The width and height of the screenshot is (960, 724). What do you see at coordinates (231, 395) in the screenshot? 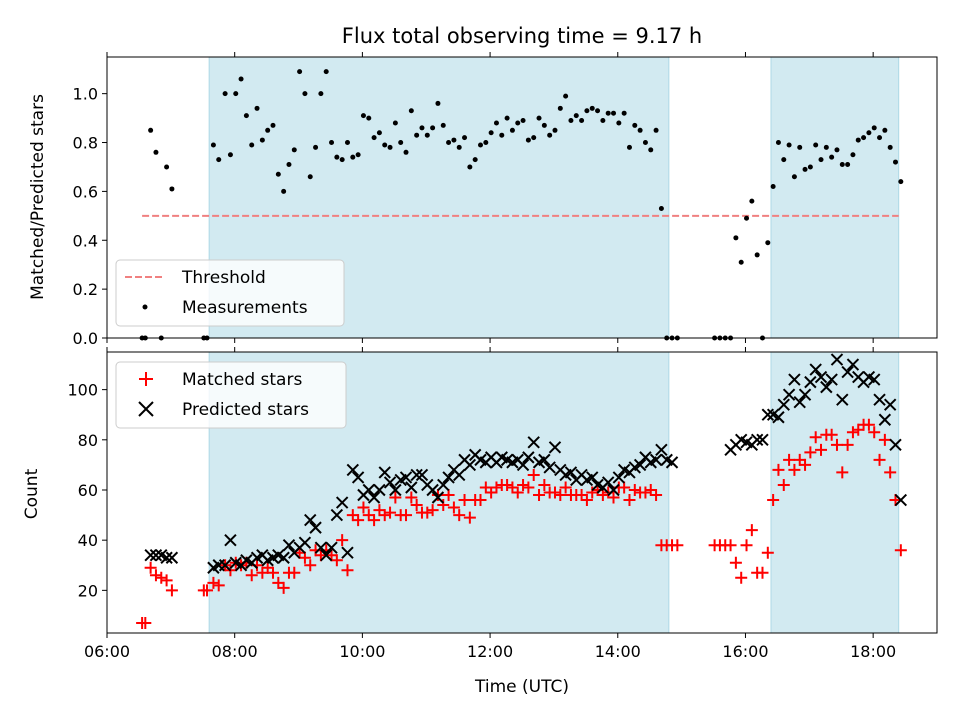
I see `bottom-legend-box` at bounding box center [231, 395].